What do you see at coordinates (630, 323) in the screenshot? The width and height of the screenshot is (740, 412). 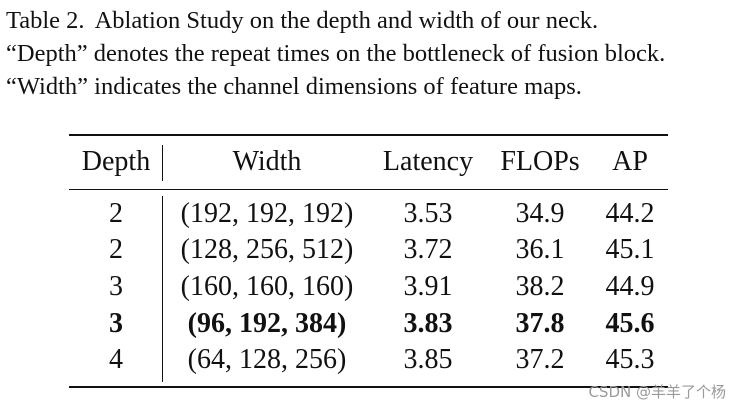 I see `row-4-ap: 45.6` at bounding box center [630, 323].